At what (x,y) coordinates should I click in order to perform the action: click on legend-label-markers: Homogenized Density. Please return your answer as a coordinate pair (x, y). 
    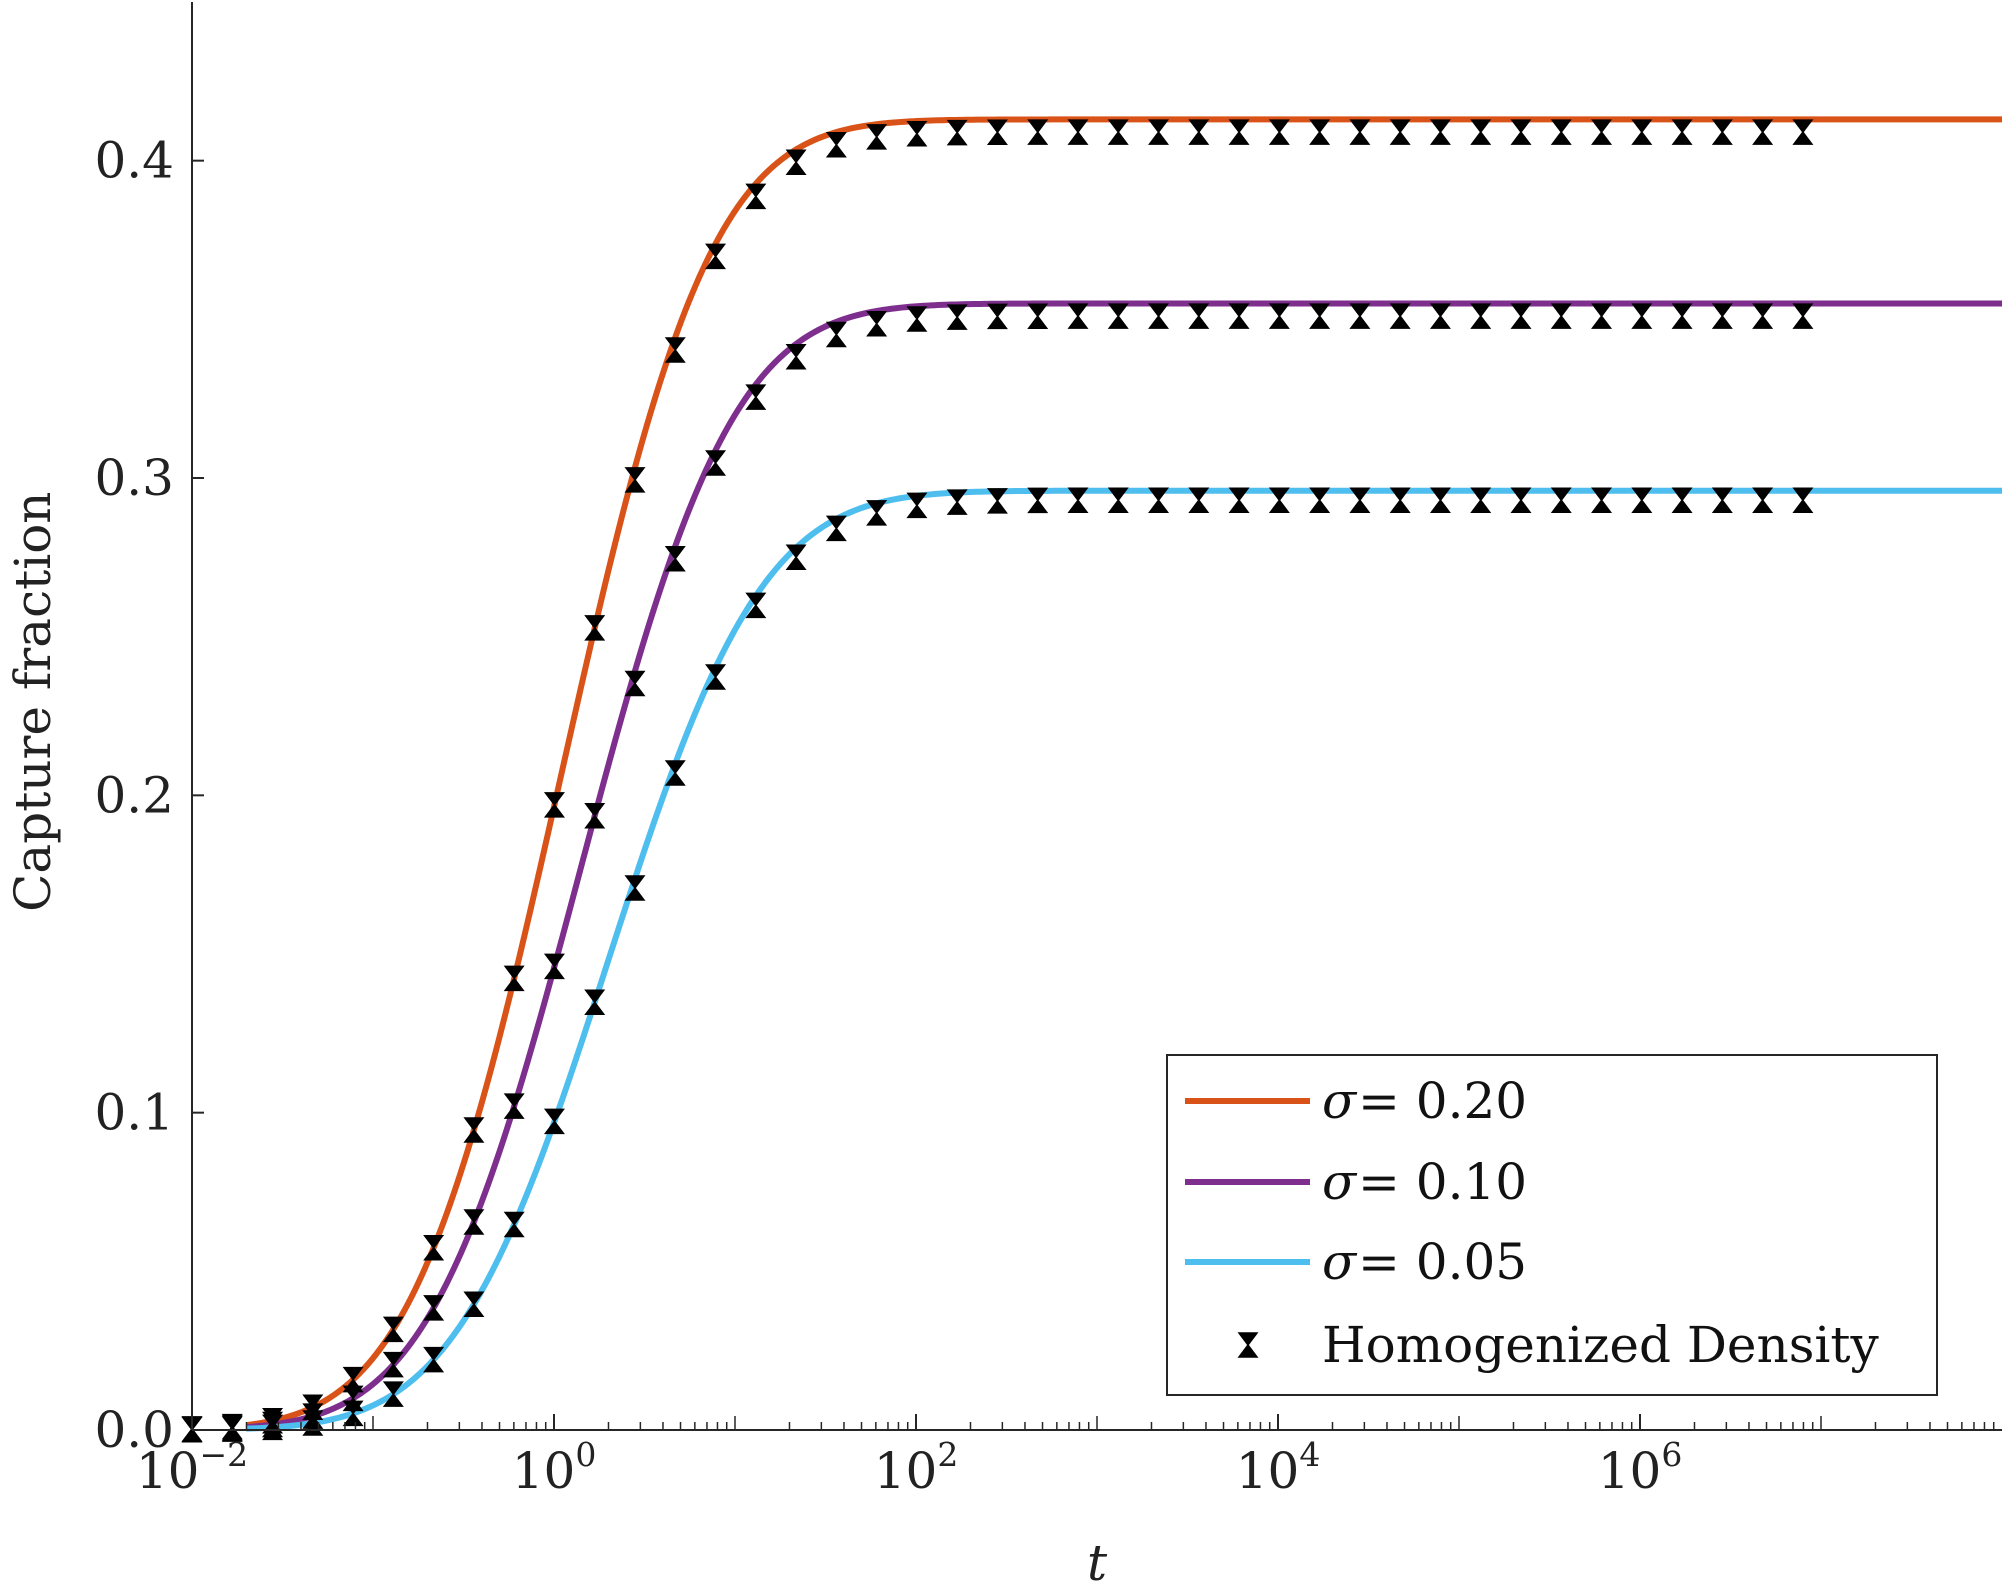
    Looking at the image, I should click on (1600, 1345).